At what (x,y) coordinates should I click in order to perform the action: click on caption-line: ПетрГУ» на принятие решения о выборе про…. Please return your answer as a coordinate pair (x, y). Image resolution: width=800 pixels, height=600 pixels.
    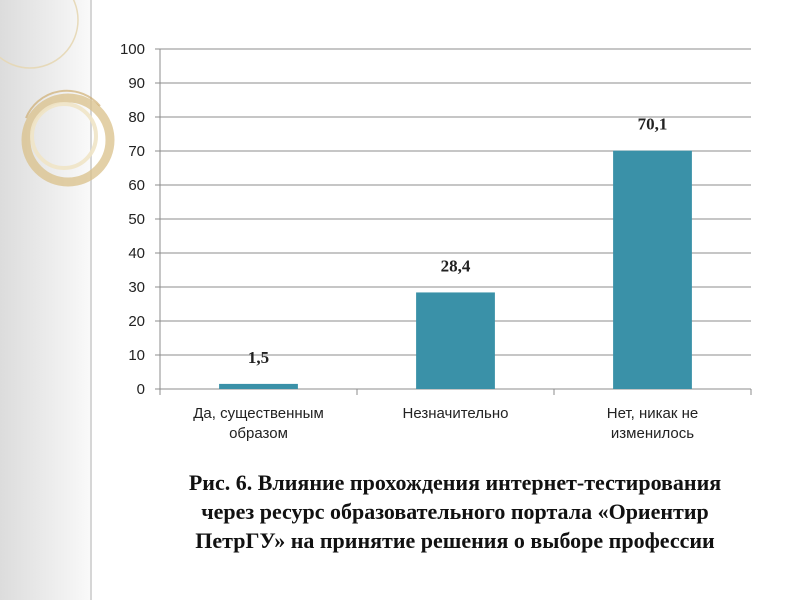
    Looking at the image, I should click on (455, 540).